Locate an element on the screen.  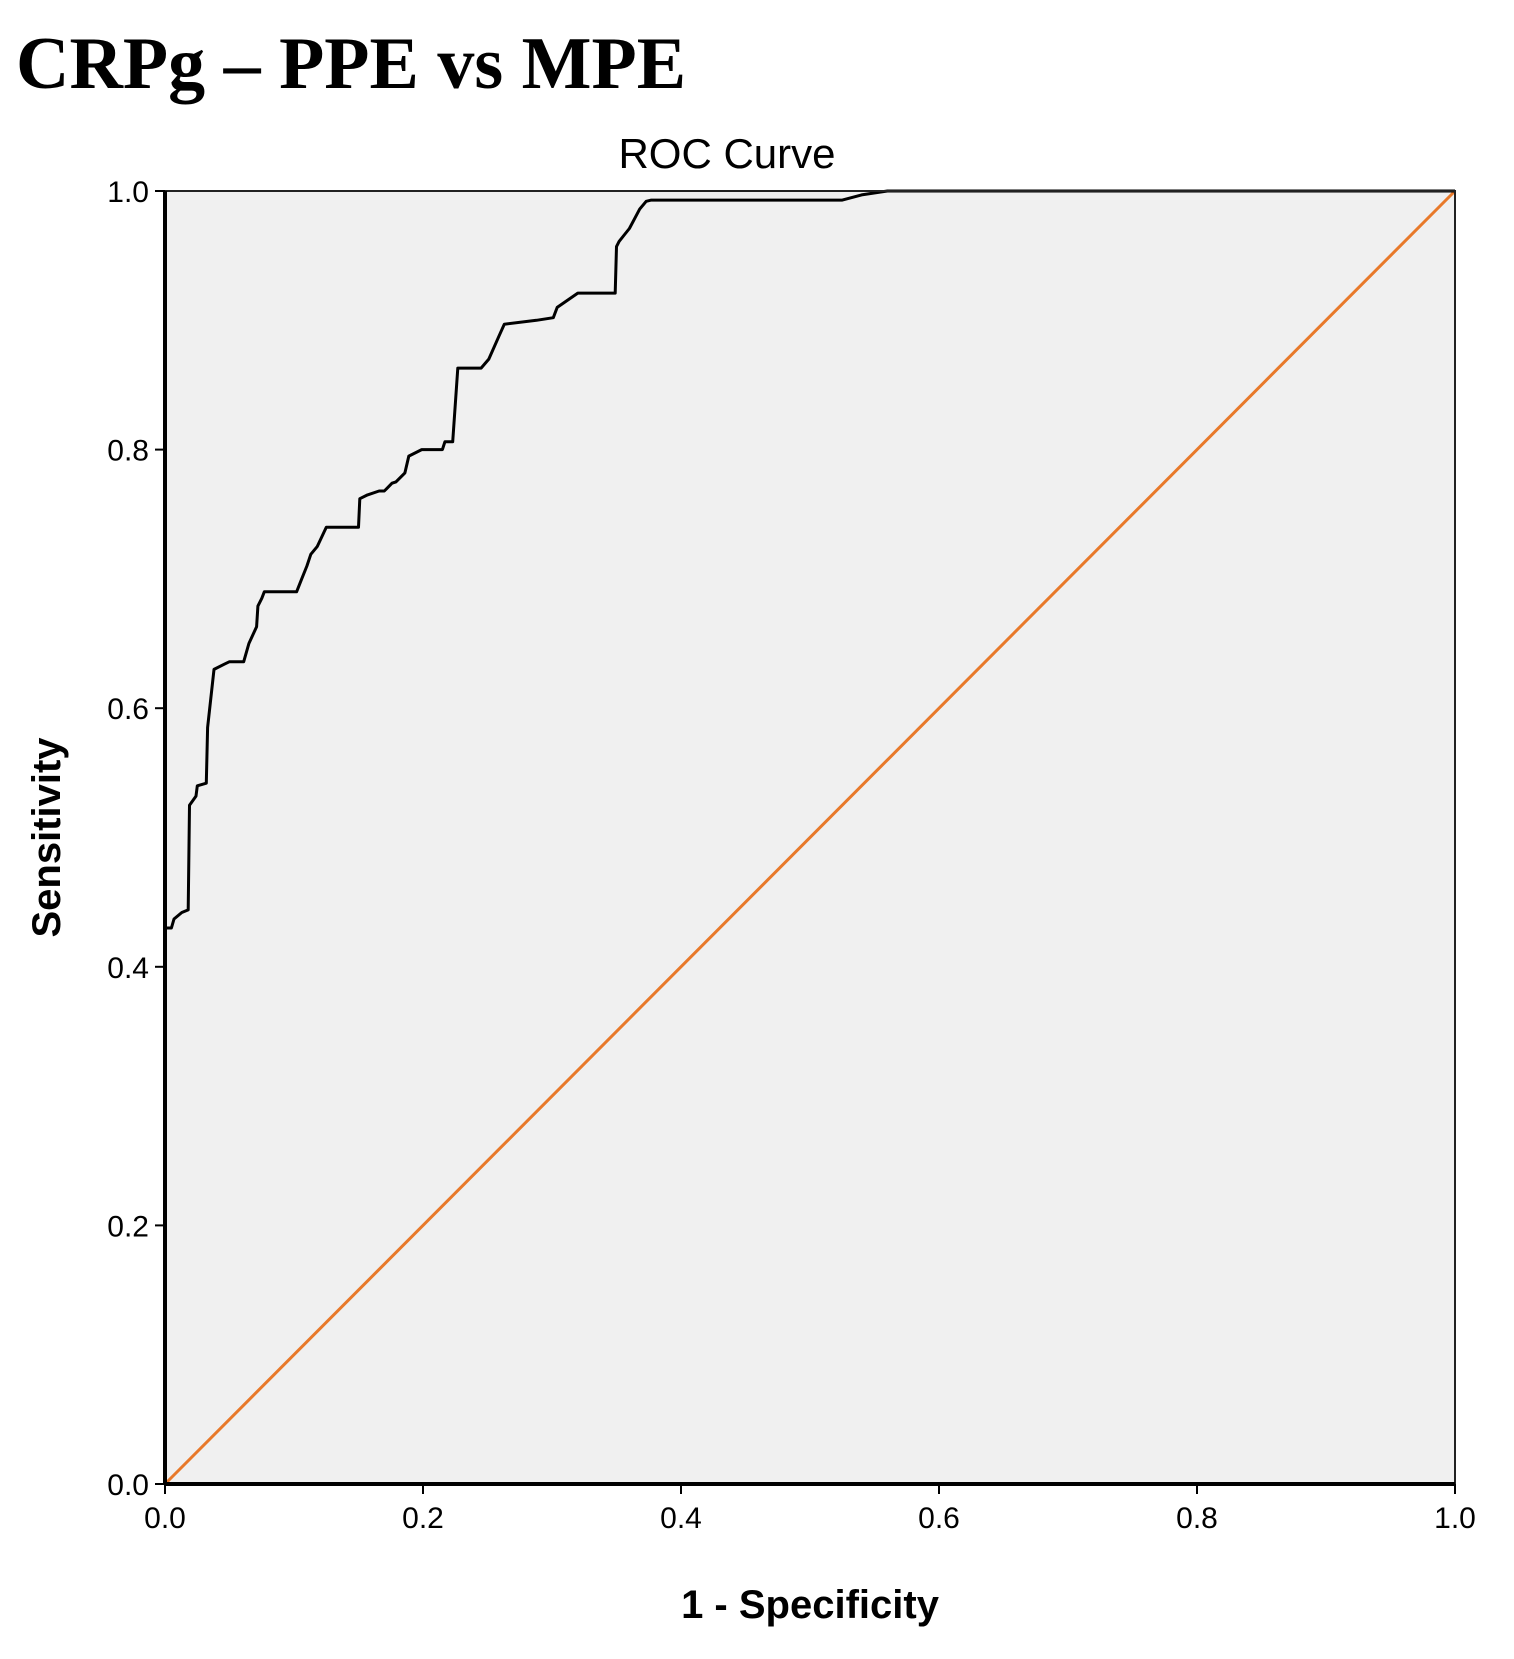
y-tick-label: 1.0 is located at coordinates (128, 192).